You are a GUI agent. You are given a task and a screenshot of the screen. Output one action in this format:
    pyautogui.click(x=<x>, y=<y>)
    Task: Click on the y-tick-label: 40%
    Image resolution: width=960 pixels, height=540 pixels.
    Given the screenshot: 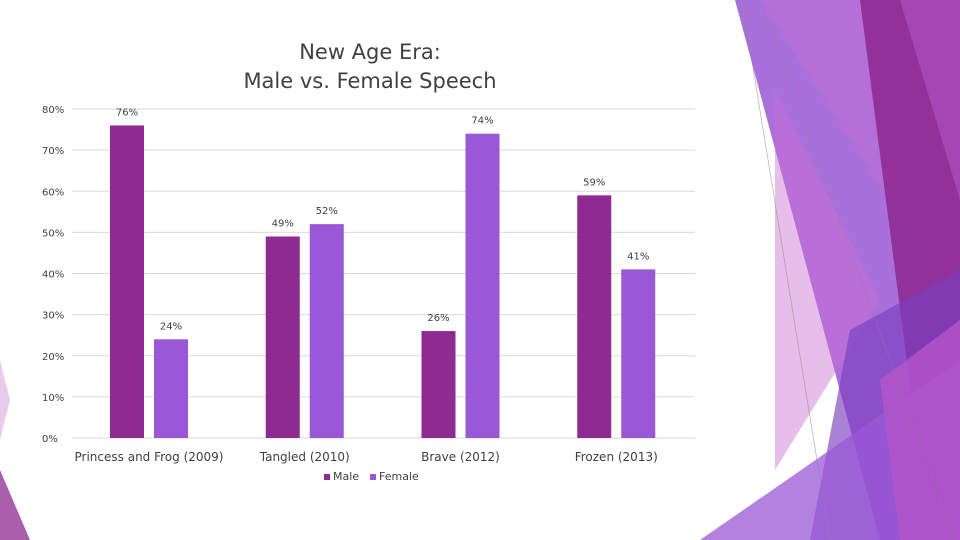 What is the action you would take?
    pyautogui.click(x=53, y=275)
    